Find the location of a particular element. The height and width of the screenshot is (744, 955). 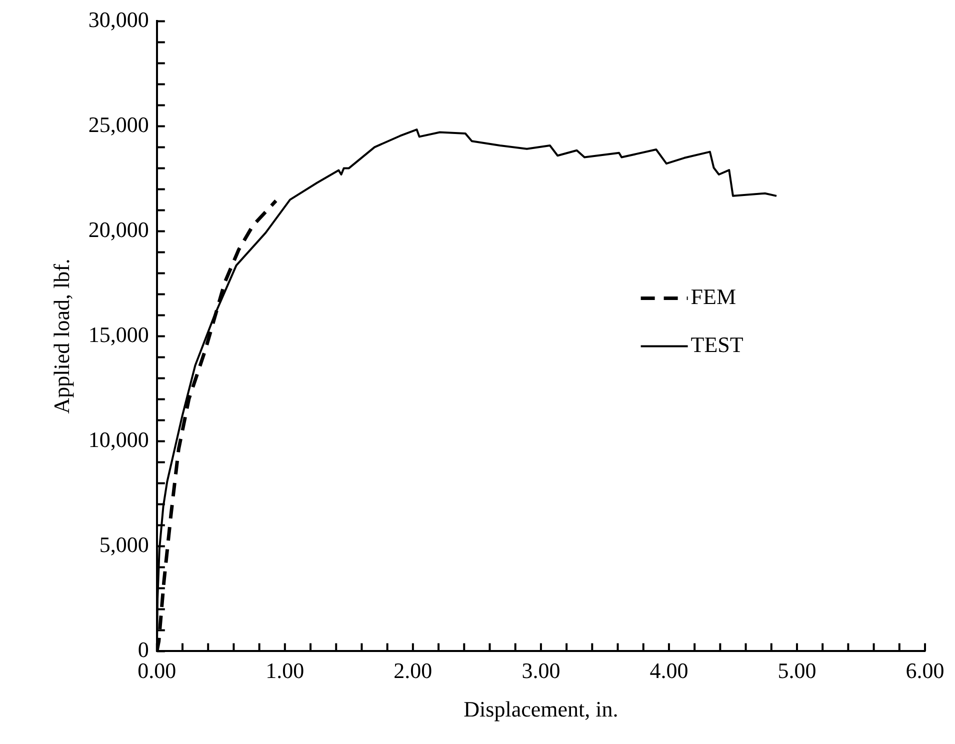

y-tick-label: 25,000 is located at coordinates (118, 124).